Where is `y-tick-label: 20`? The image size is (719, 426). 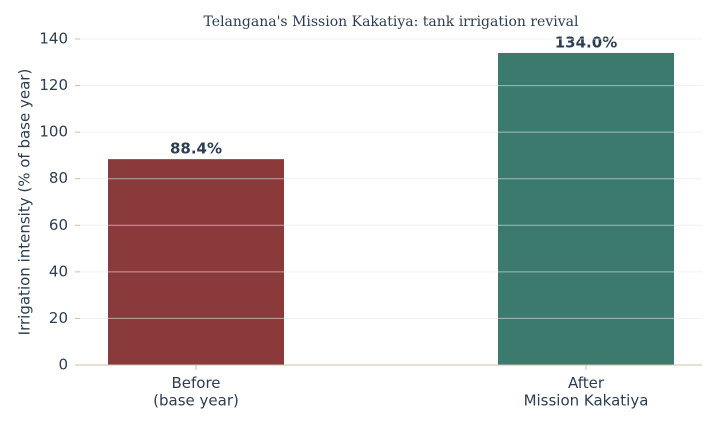
y-tick-label: 20 is located at coordinates (58, 318).